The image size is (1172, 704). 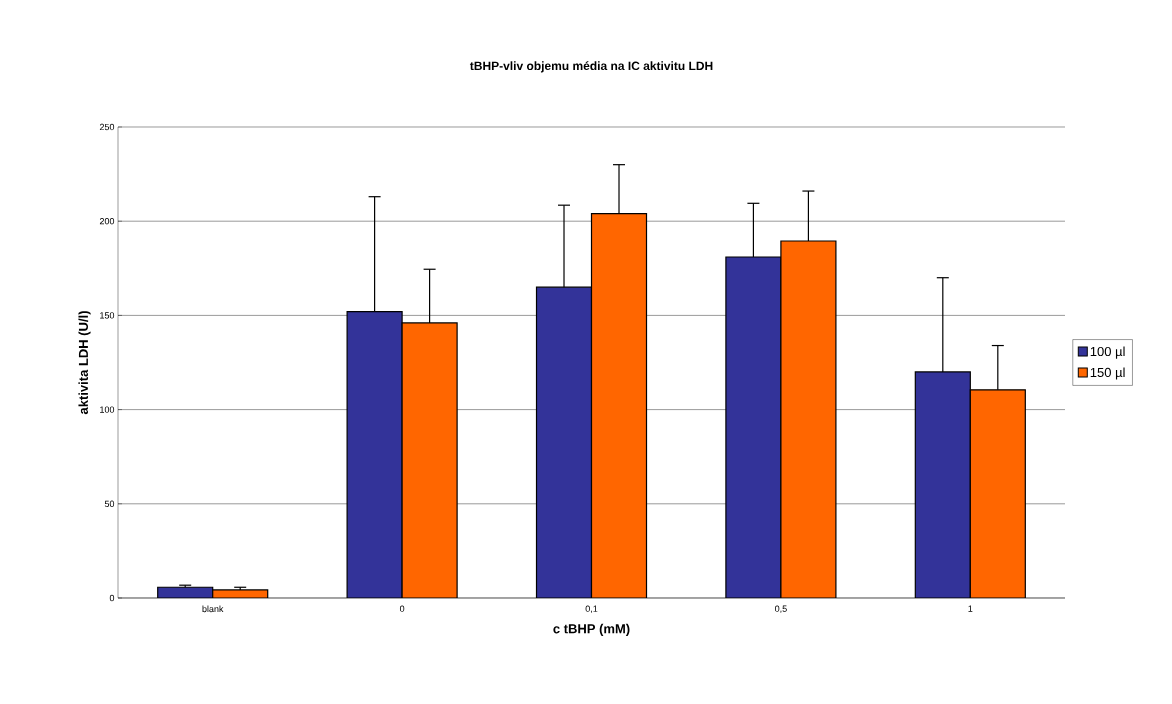 I want to click on x-tick-label: 1, so click(x=970, y=608).